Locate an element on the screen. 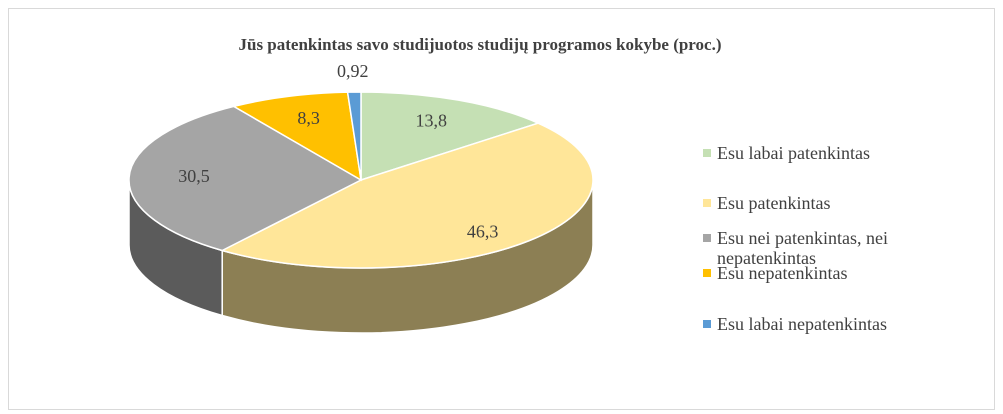  data-label: 13,8 is located at coordinates (432, 121).